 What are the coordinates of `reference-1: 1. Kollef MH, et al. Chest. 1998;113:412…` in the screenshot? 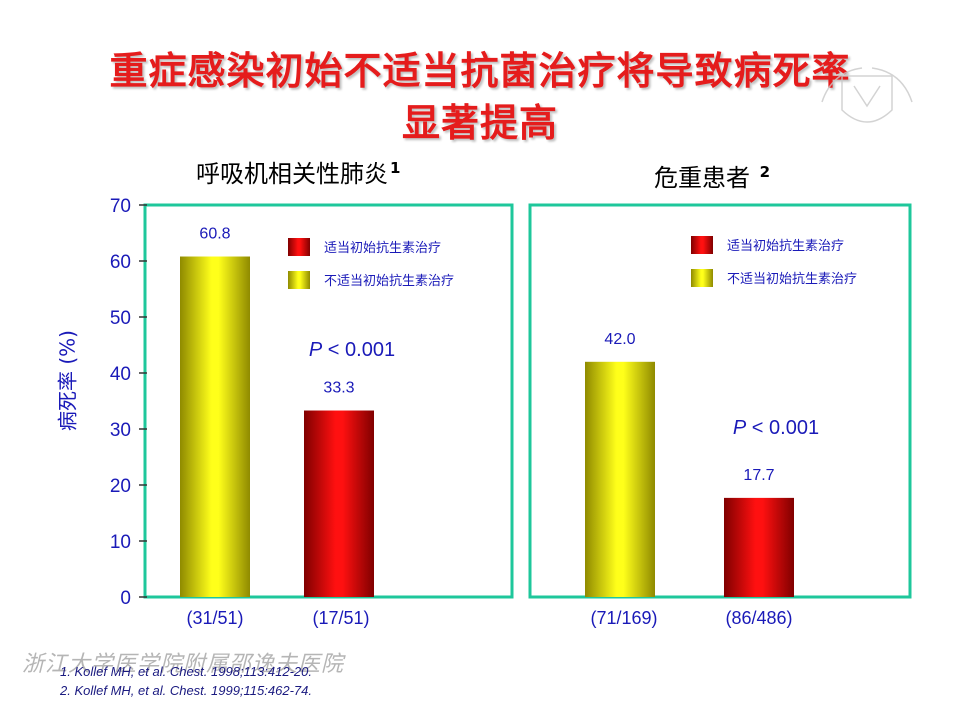 It's located at (186, 671).